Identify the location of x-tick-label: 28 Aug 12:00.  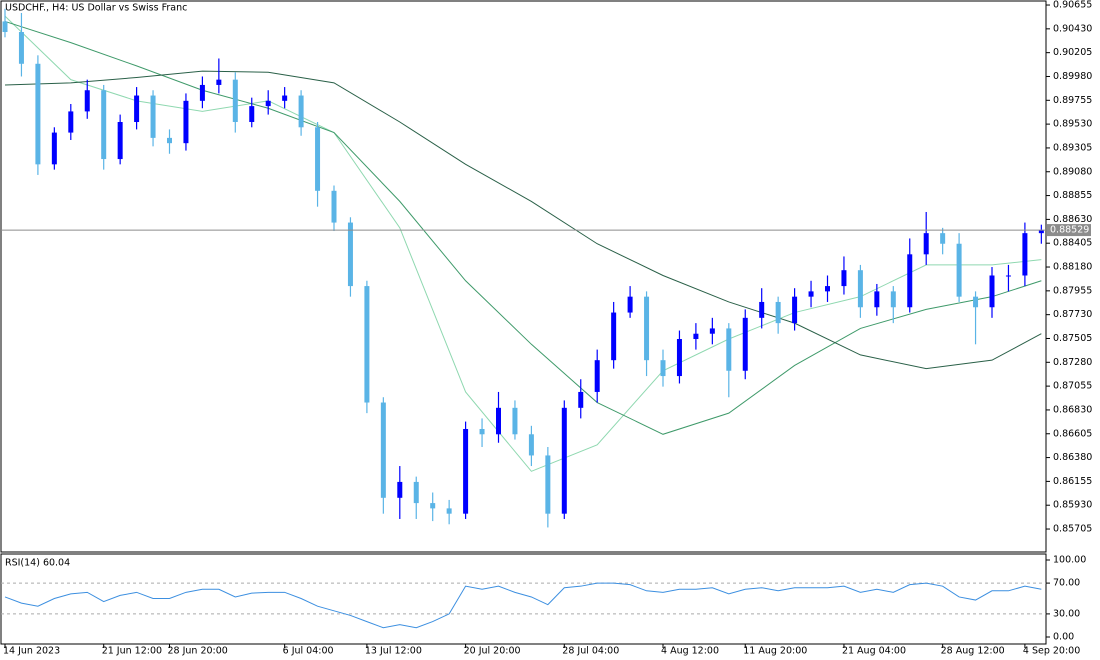
(973, 651).